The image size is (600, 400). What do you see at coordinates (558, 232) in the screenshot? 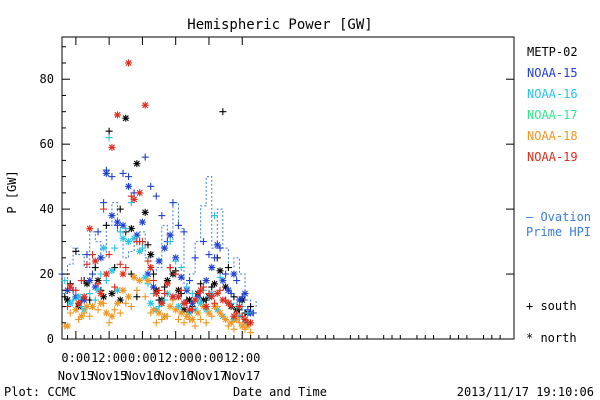
I see `legend-ovation-line2: Prime HPI` at bounding box center [558, 232].